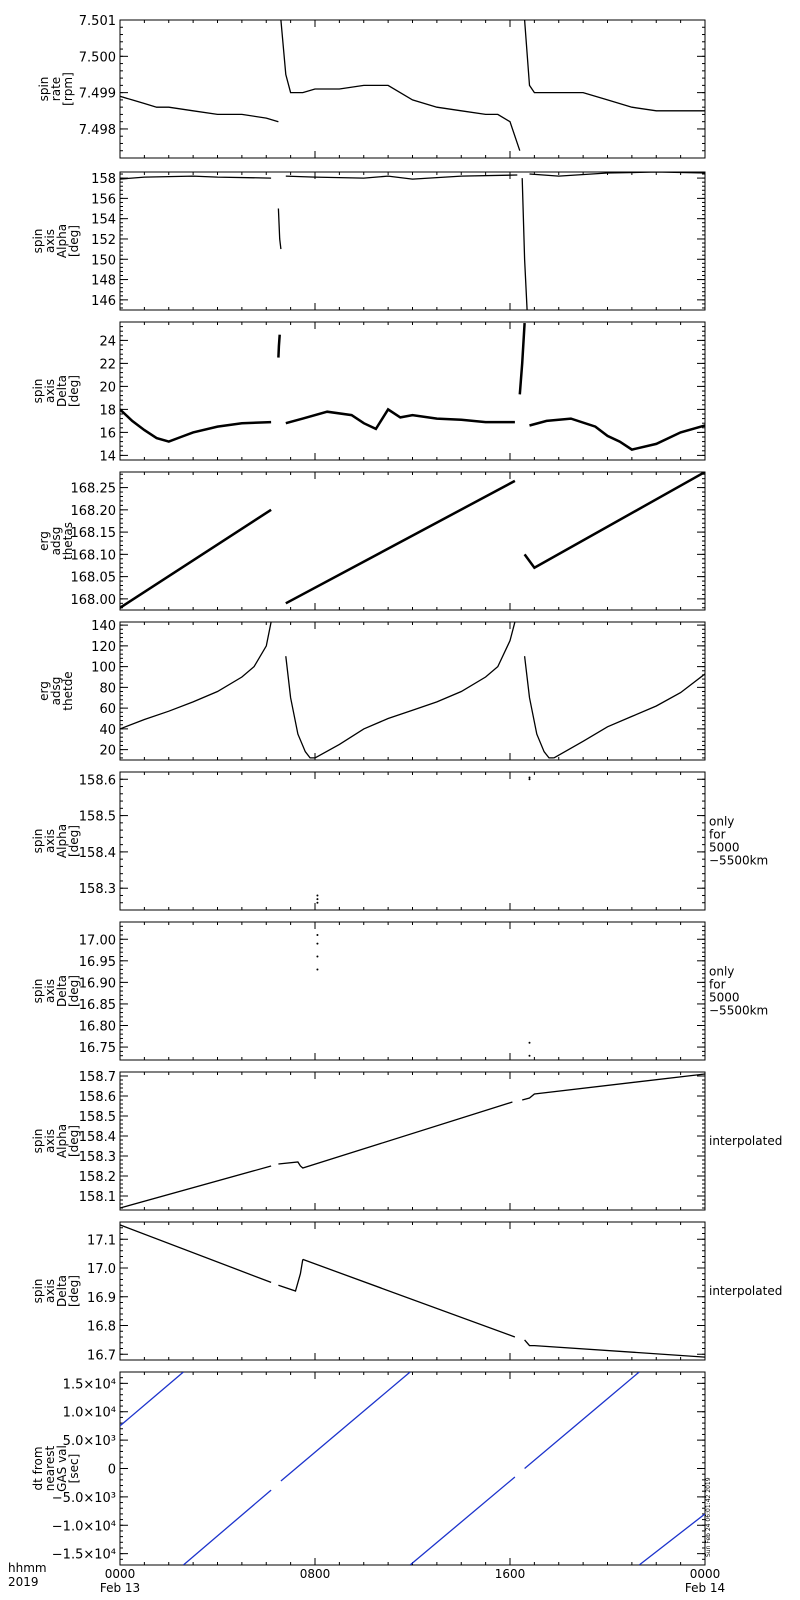 This screenshot has height=1600, width=800. What do you see at coordinates (97, 983) in the screenshot?
I see `y-tick-label: 16.90` at bounding box center [97, 983].